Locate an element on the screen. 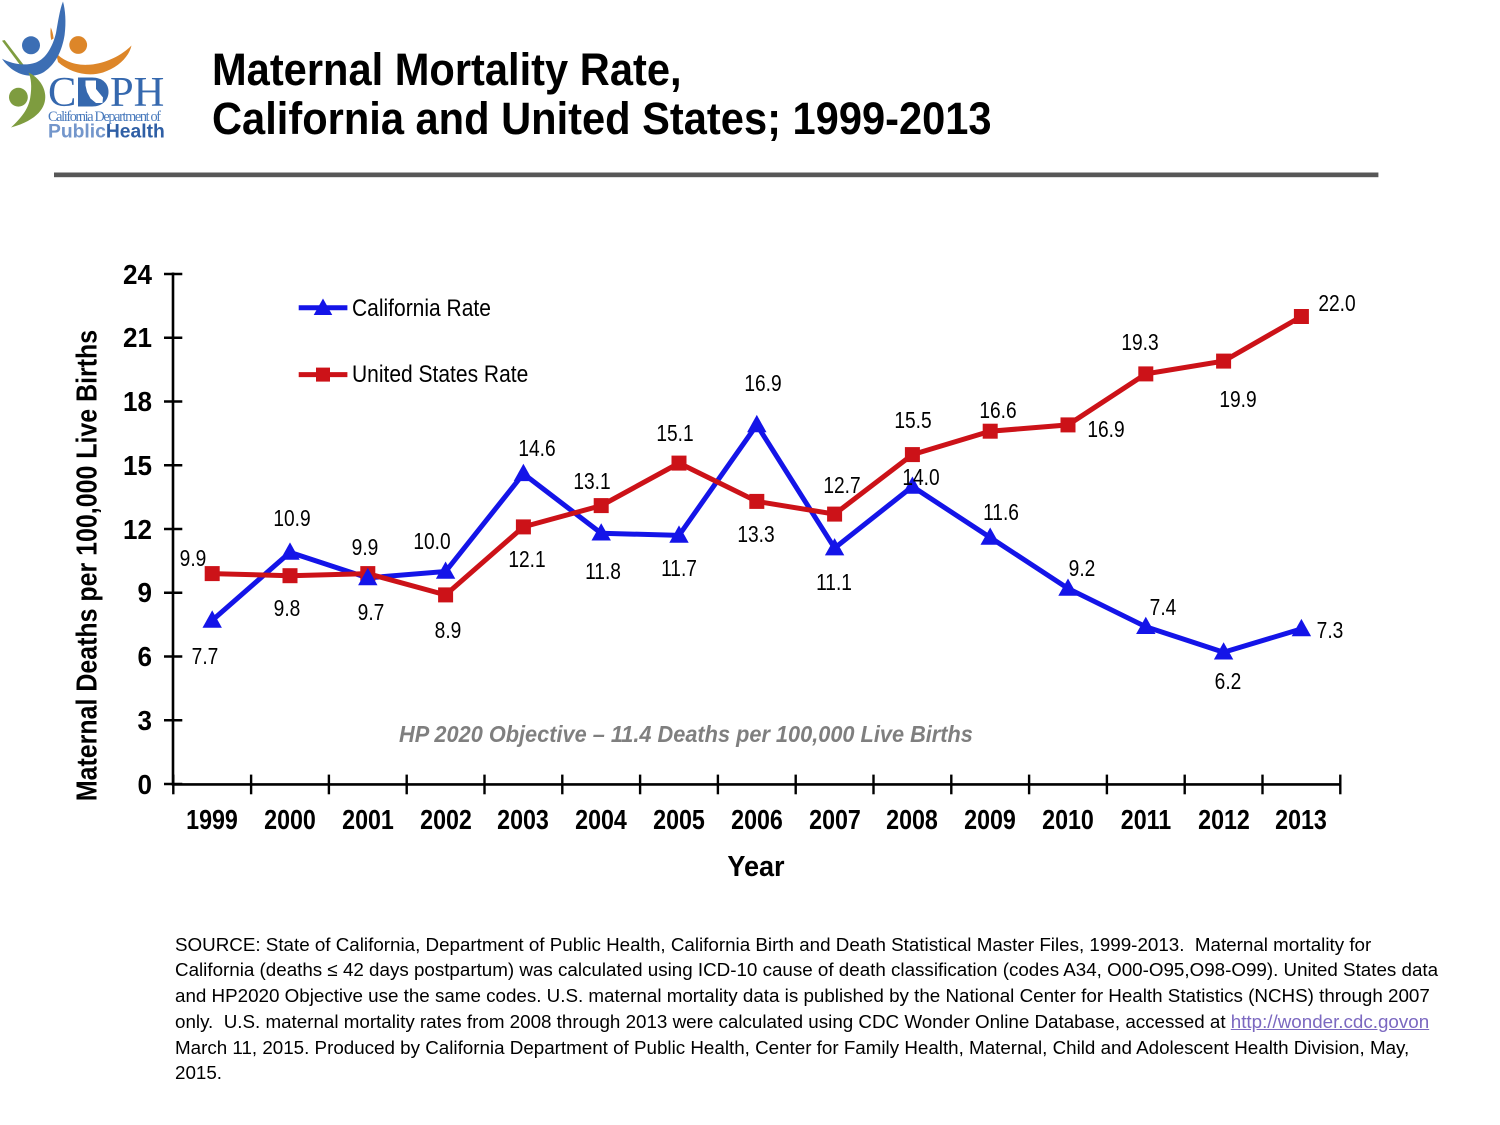 The height and width of the screenshot is (1125, 1500). svg-text: PH is located at coordinates (137, 92).